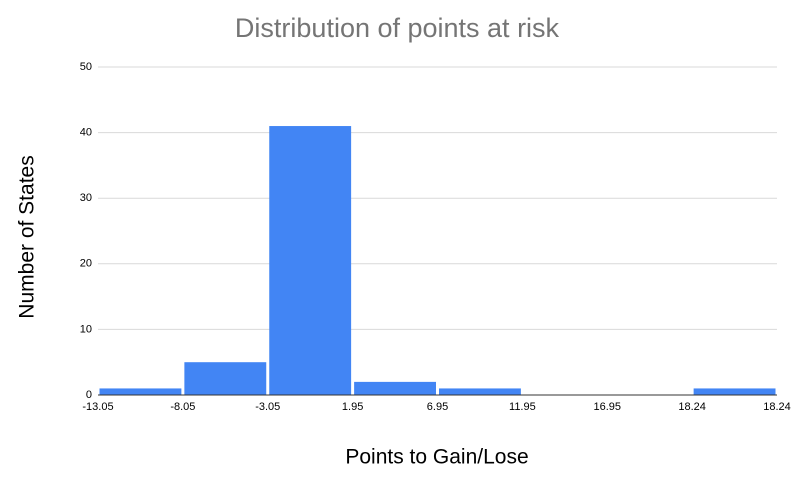  I want to click on x-tick-label: 6.95, so click(437, 407).